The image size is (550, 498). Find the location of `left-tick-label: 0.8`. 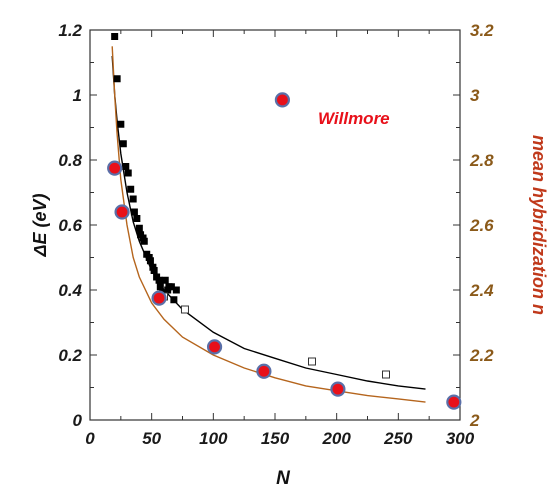

left-tick-label: 0.8 is located at coordinates (70, 160).